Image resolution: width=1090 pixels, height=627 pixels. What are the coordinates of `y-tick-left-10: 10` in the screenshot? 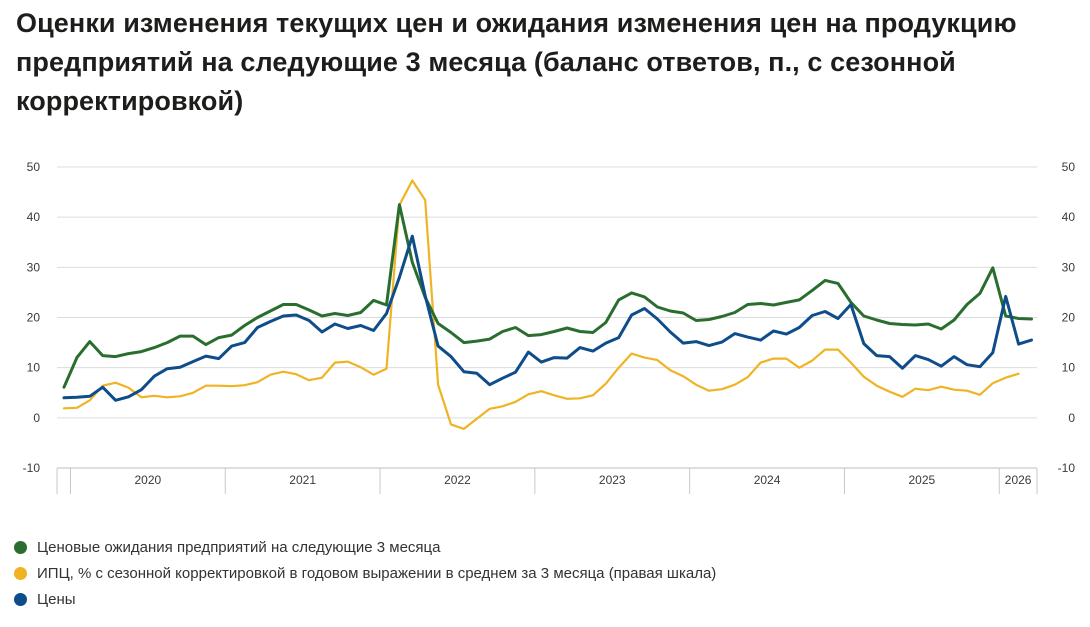 It's located at (34, 368).